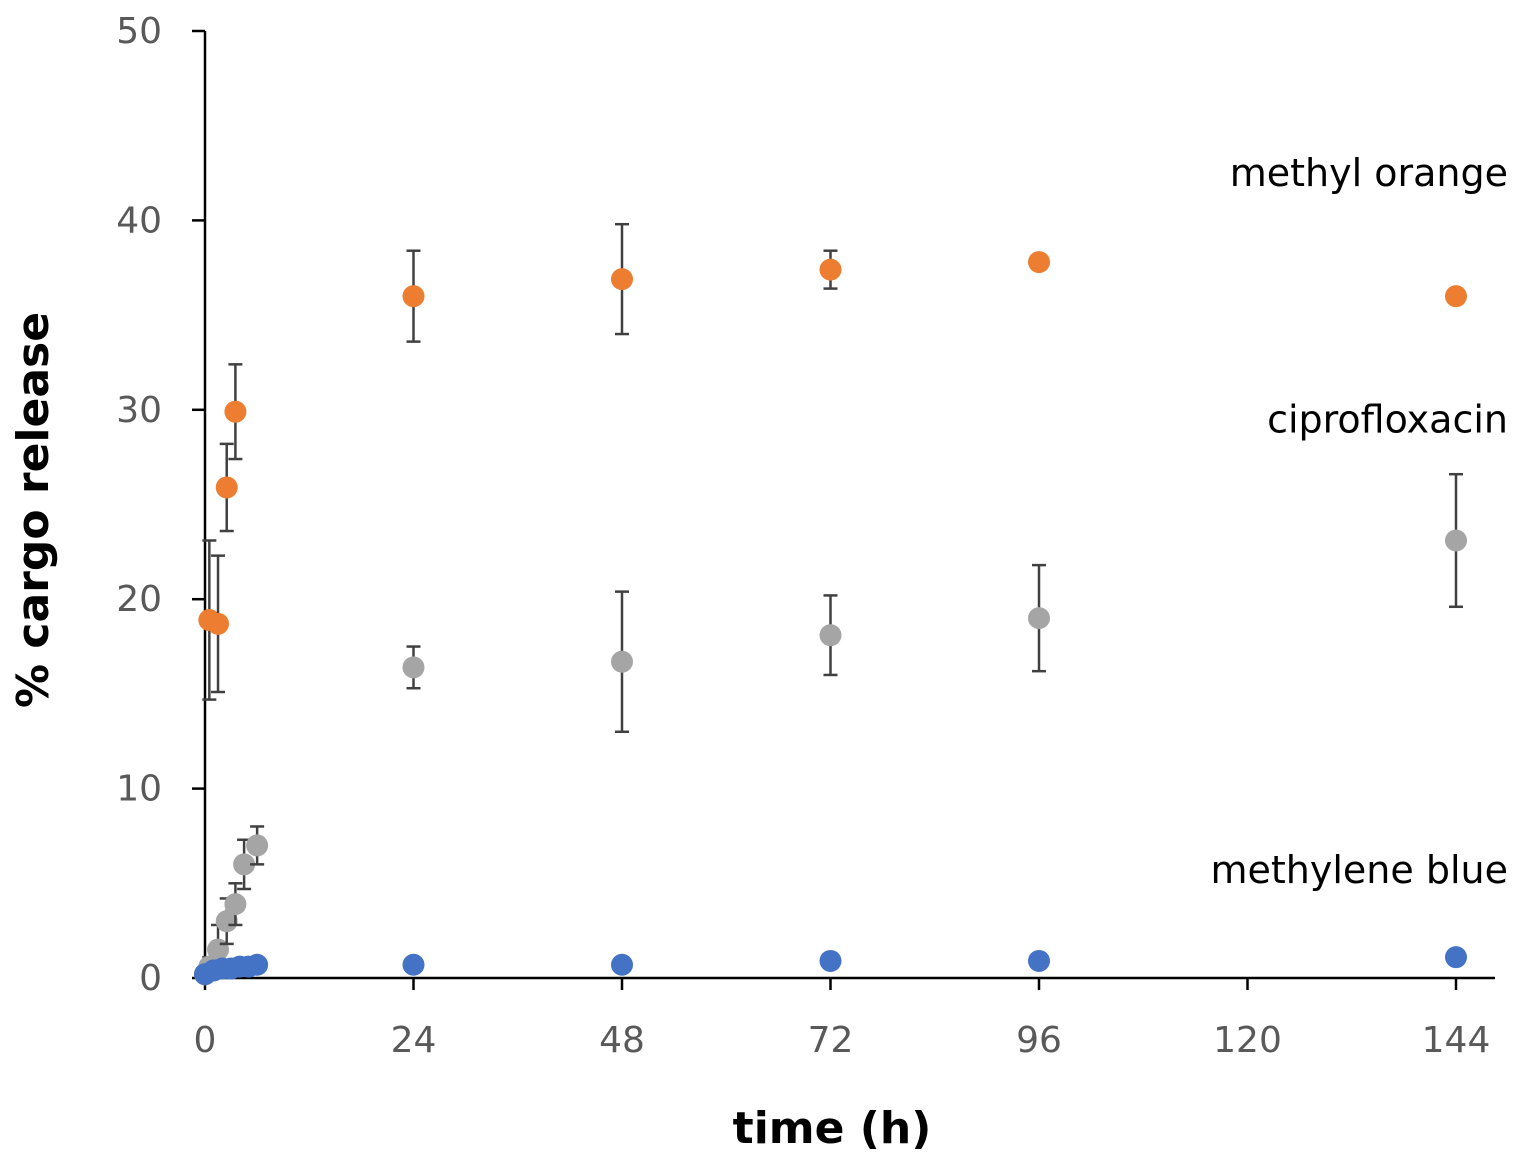  What do you see at coordinates (1039, 1040) in the screenshot?
I see `x-tick-label: 96` at bounding box center [1039, 1040].